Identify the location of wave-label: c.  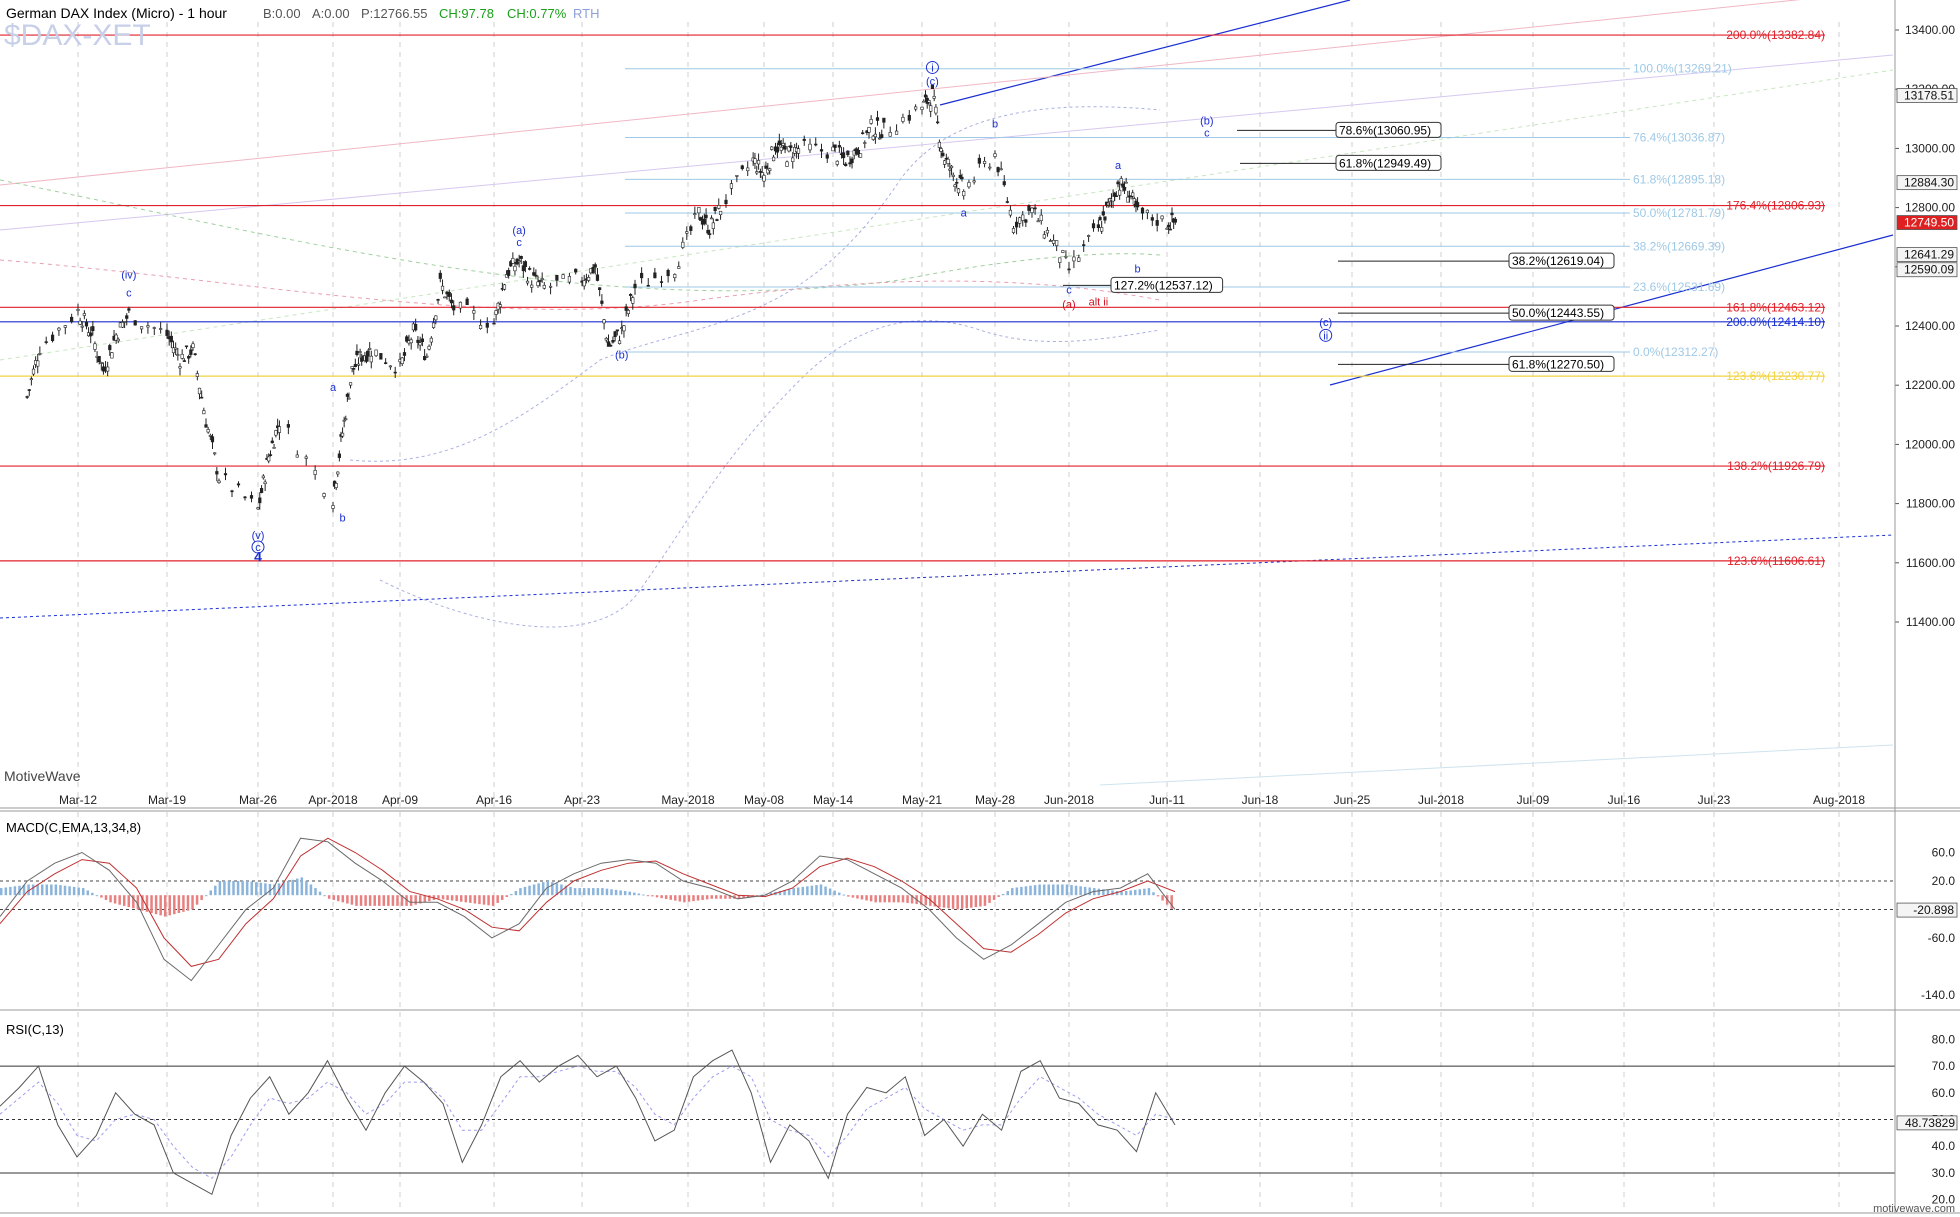
(1069, 290).